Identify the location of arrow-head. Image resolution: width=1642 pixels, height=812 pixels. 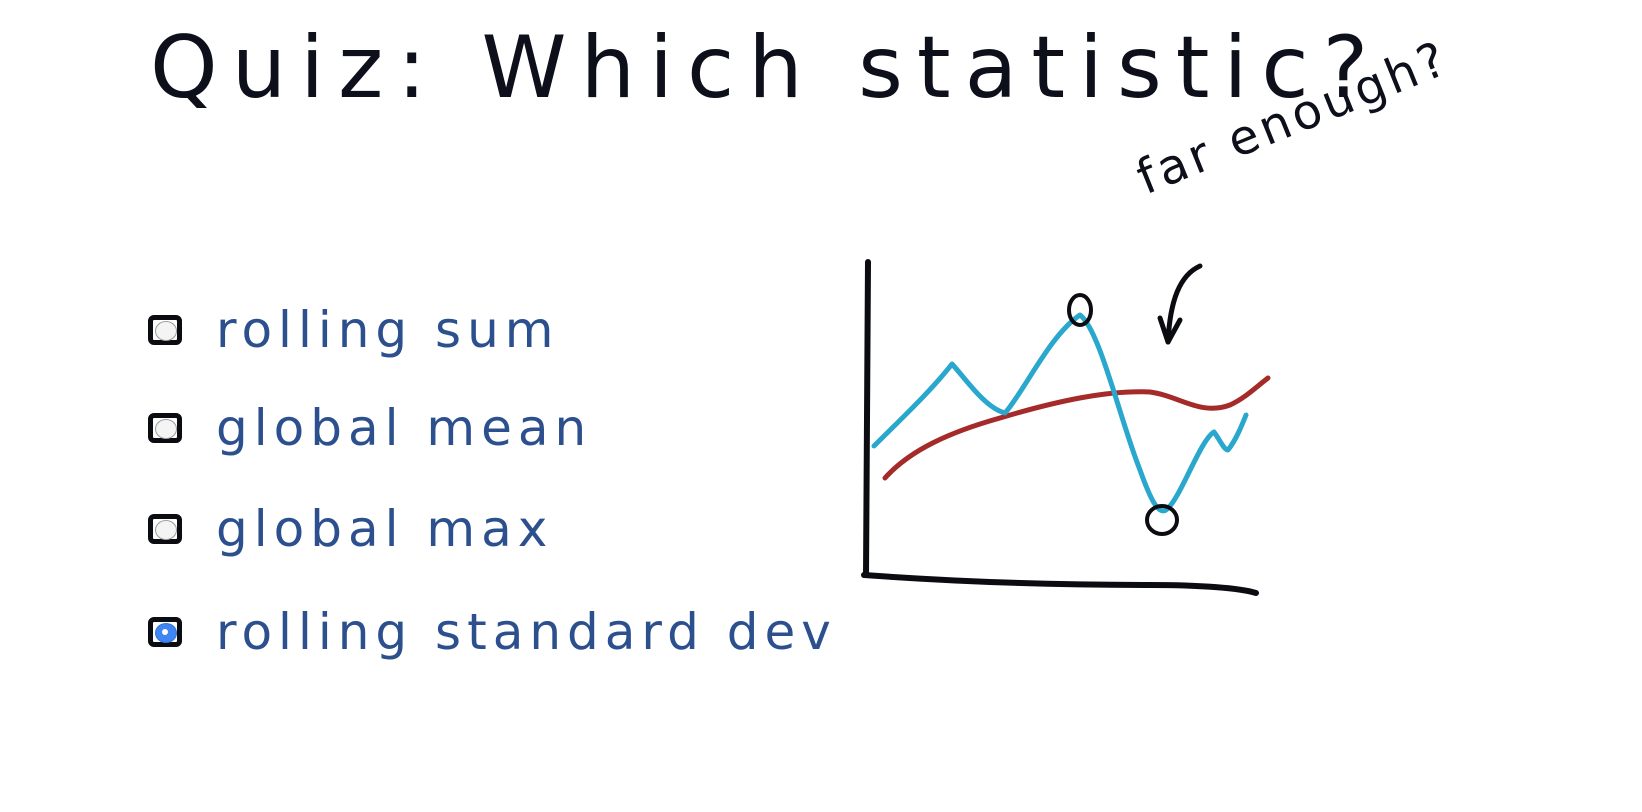
(1170, 330).